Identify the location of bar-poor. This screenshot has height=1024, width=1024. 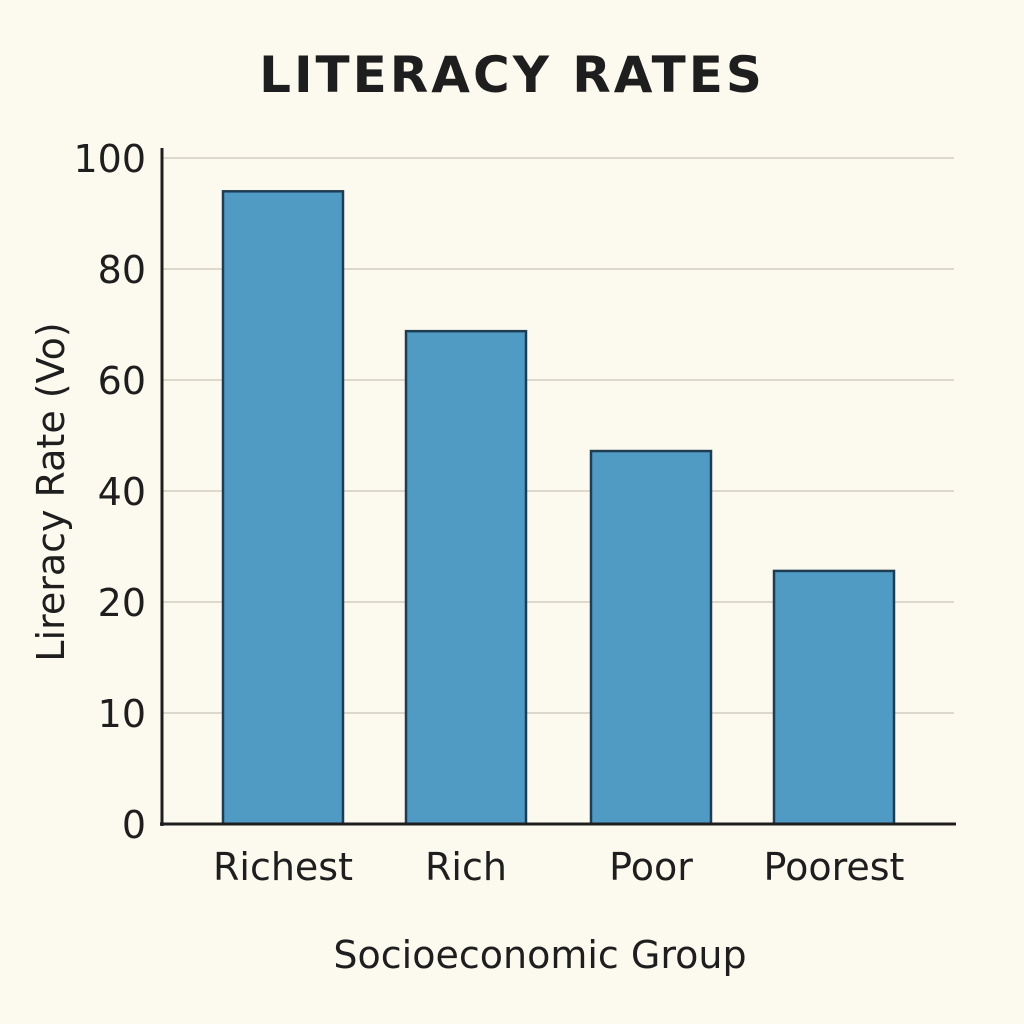
(651, 637).